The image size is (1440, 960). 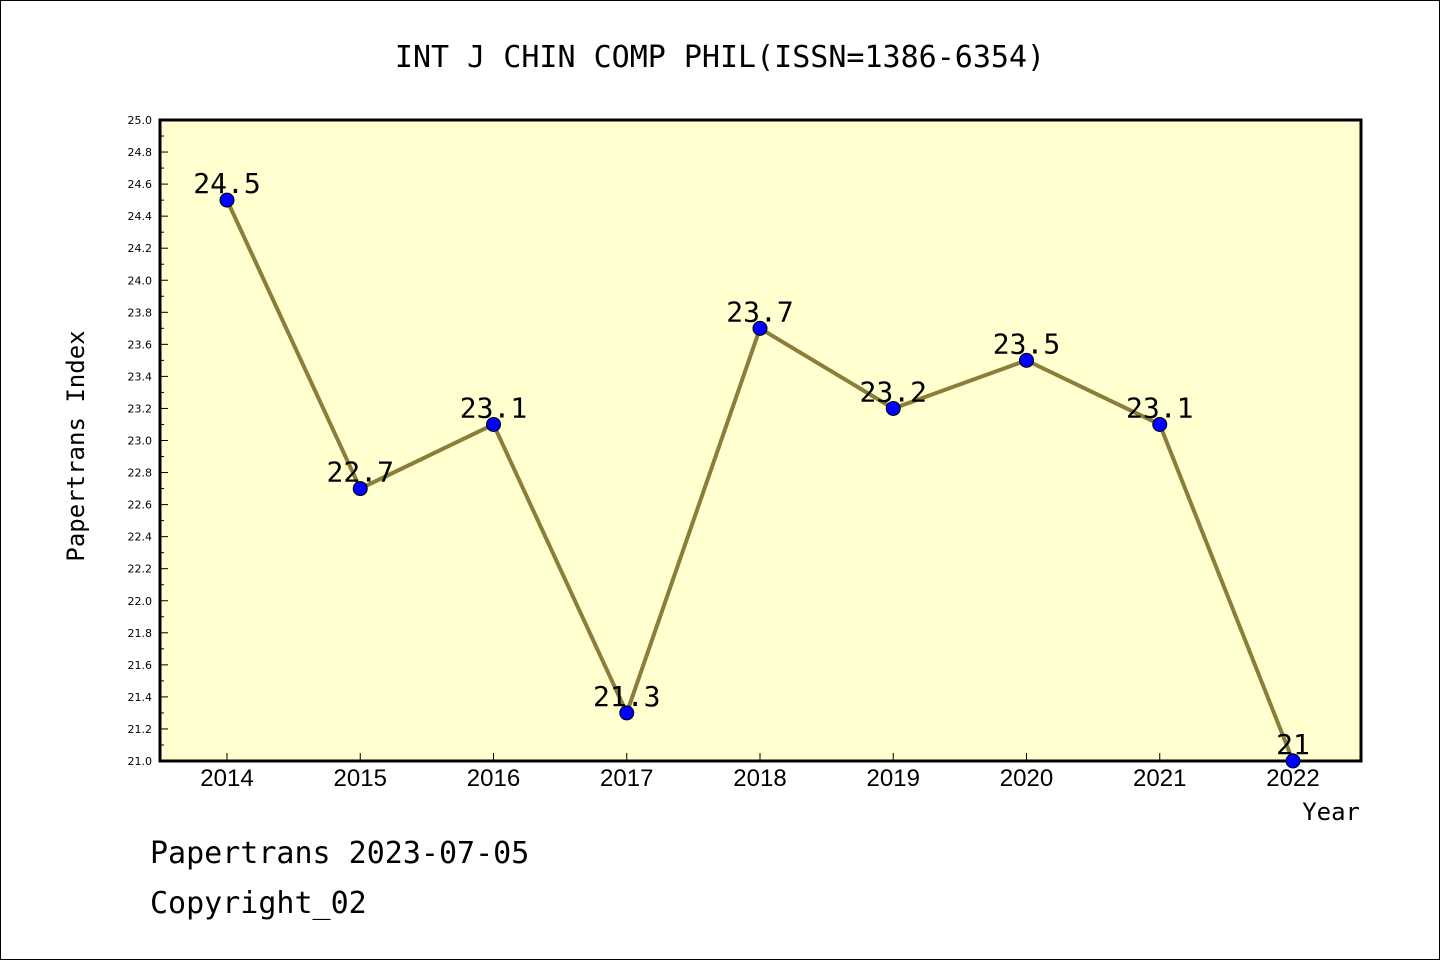 I want to click on y-tick-label: 24.0, so click(x=140, y=280).